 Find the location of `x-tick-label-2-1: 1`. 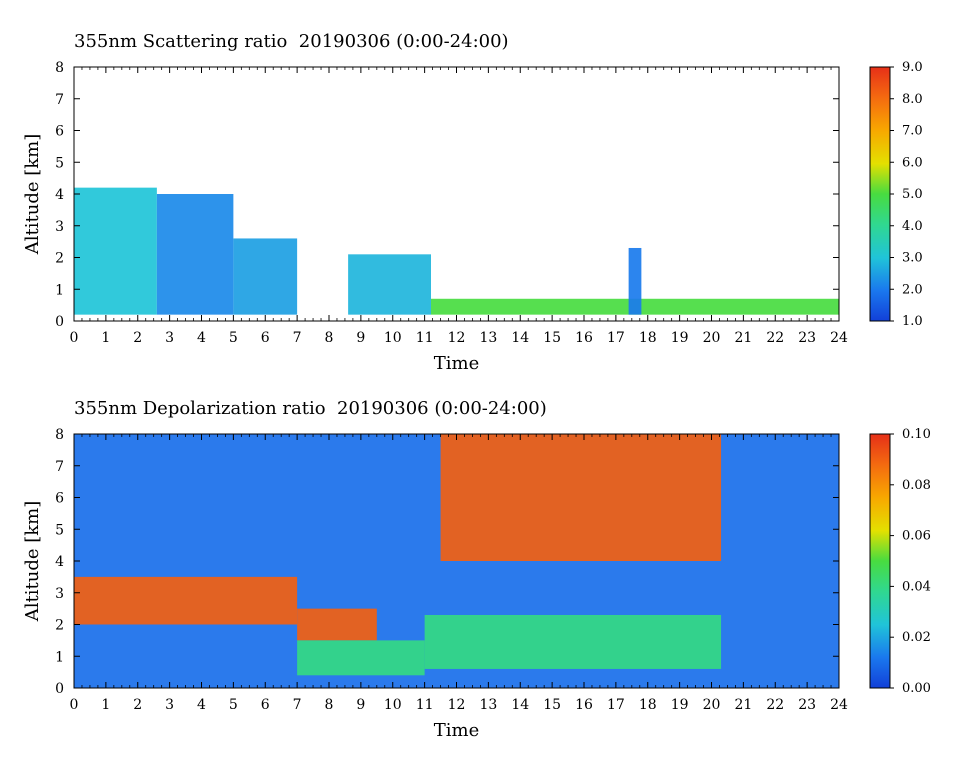

x-tick-label-2-1: 1 is located at coordinates (105, 705).